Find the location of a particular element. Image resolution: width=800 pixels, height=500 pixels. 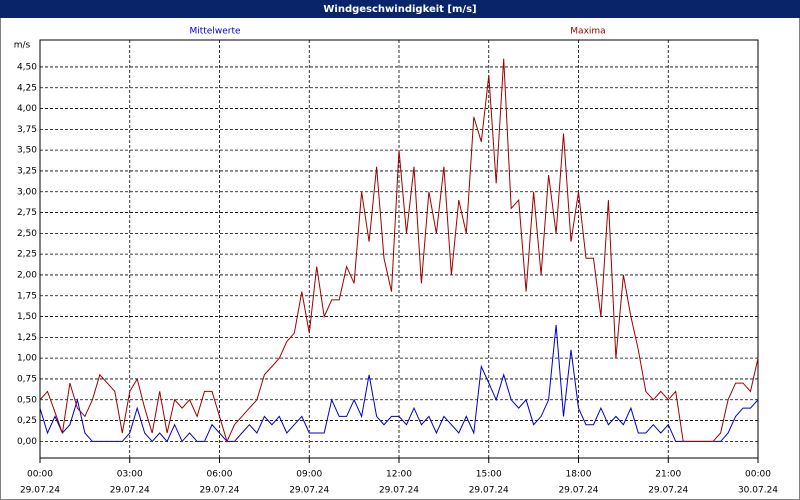

x-tick-label: 09:00 is located at coordinates (309, 475).